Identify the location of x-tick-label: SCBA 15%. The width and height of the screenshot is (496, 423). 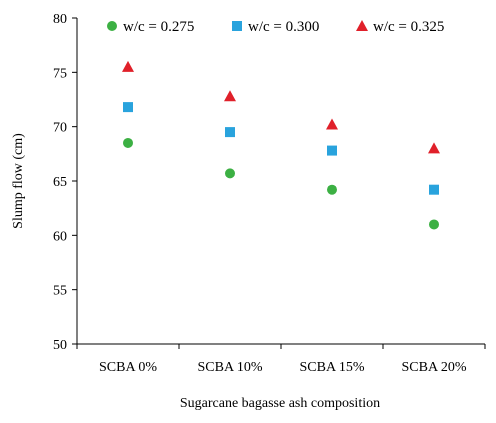
(332, 367).